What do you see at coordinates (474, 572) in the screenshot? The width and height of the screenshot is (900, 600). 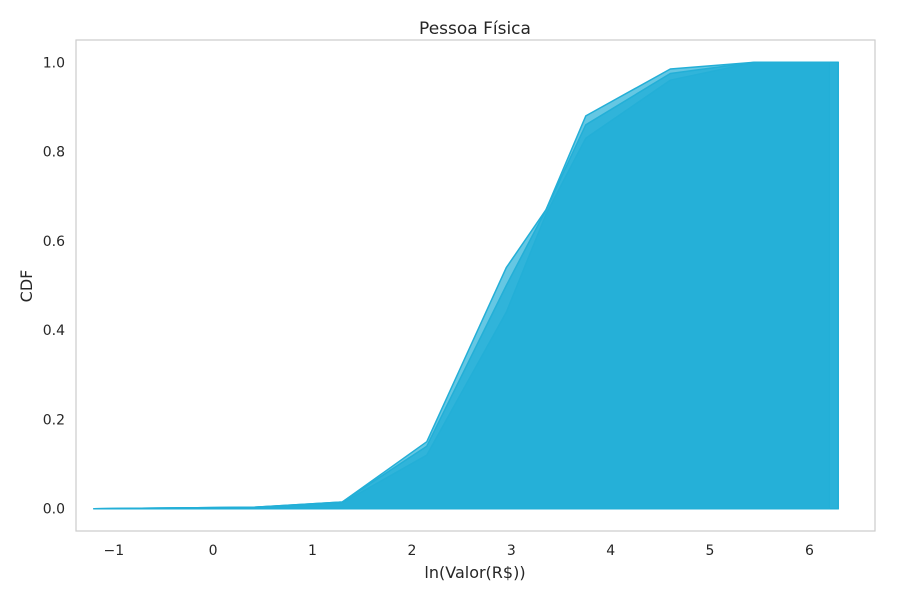 I see `x-axis-label: ln(Valor(R$))` at bounding box center [474, 572].